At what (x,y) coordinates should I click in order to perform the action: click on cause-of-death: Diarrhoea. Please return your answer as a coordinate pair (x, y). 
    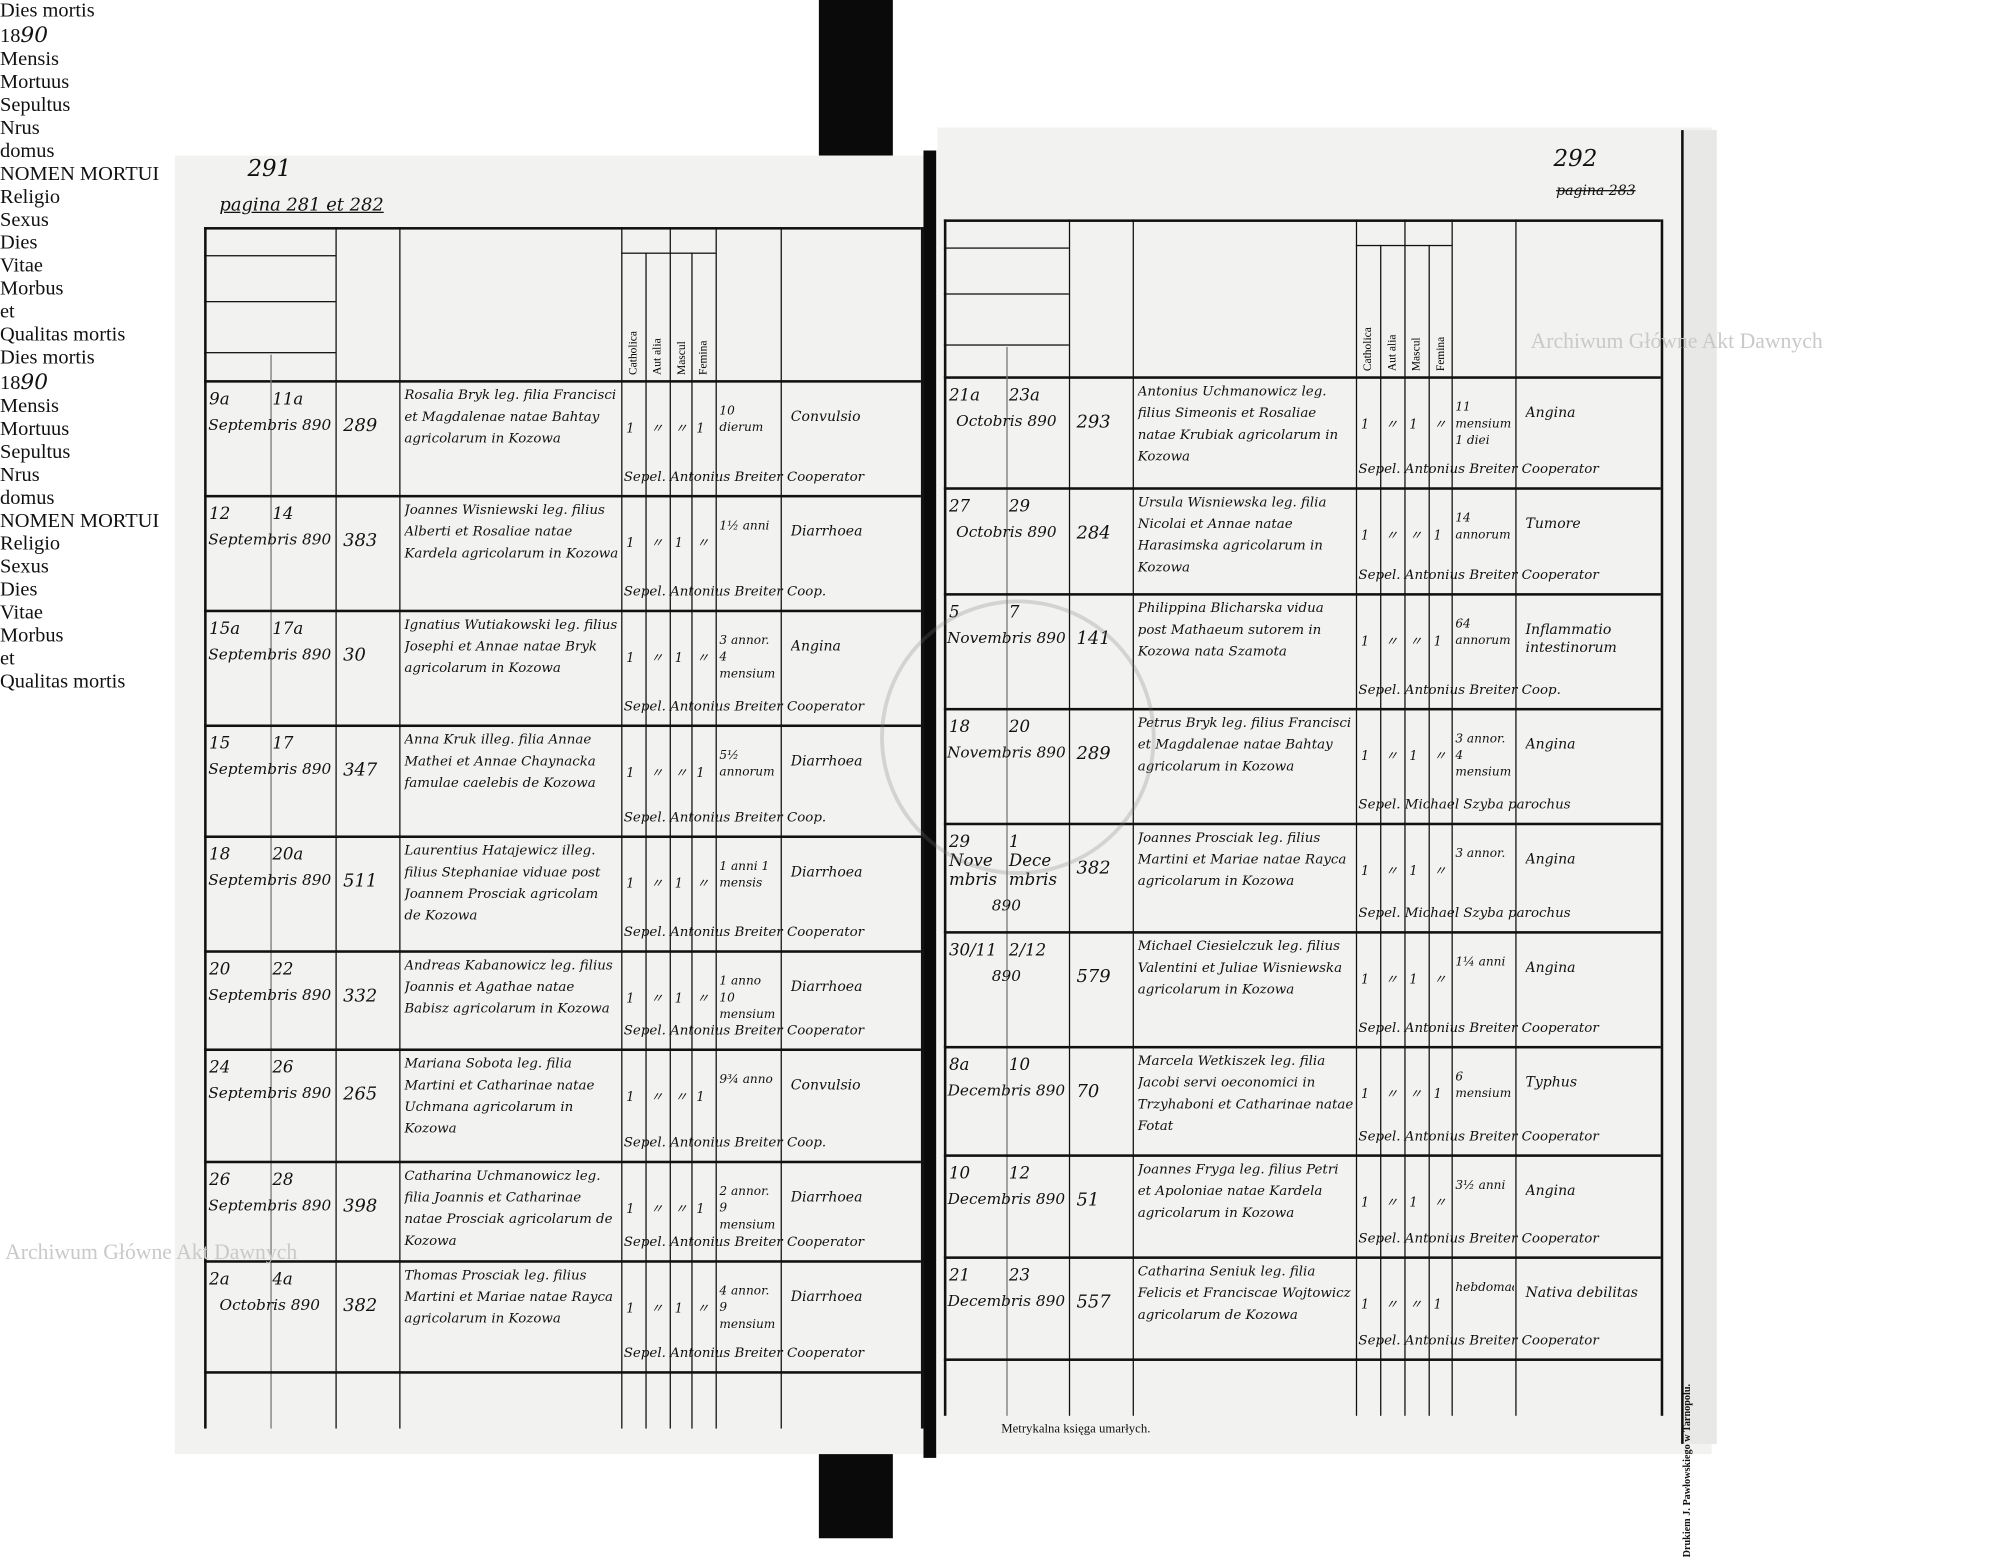
    Looking at the image, I should click on (826, 872).